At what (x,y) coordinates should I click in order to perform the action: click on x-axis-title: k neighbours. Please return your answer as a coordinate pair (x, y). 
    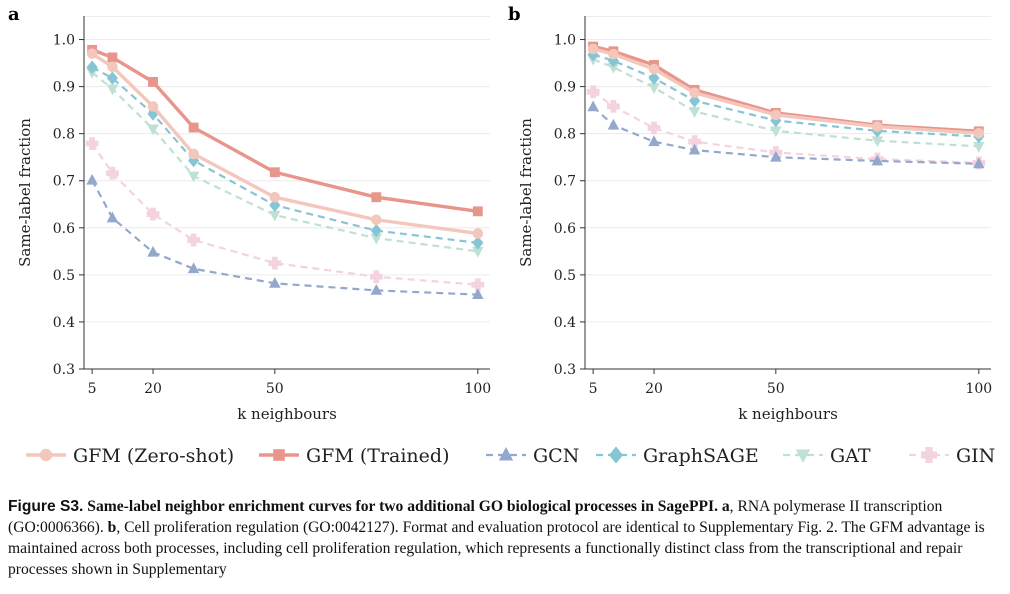
    Looking at the image, I should click on (788, 414).